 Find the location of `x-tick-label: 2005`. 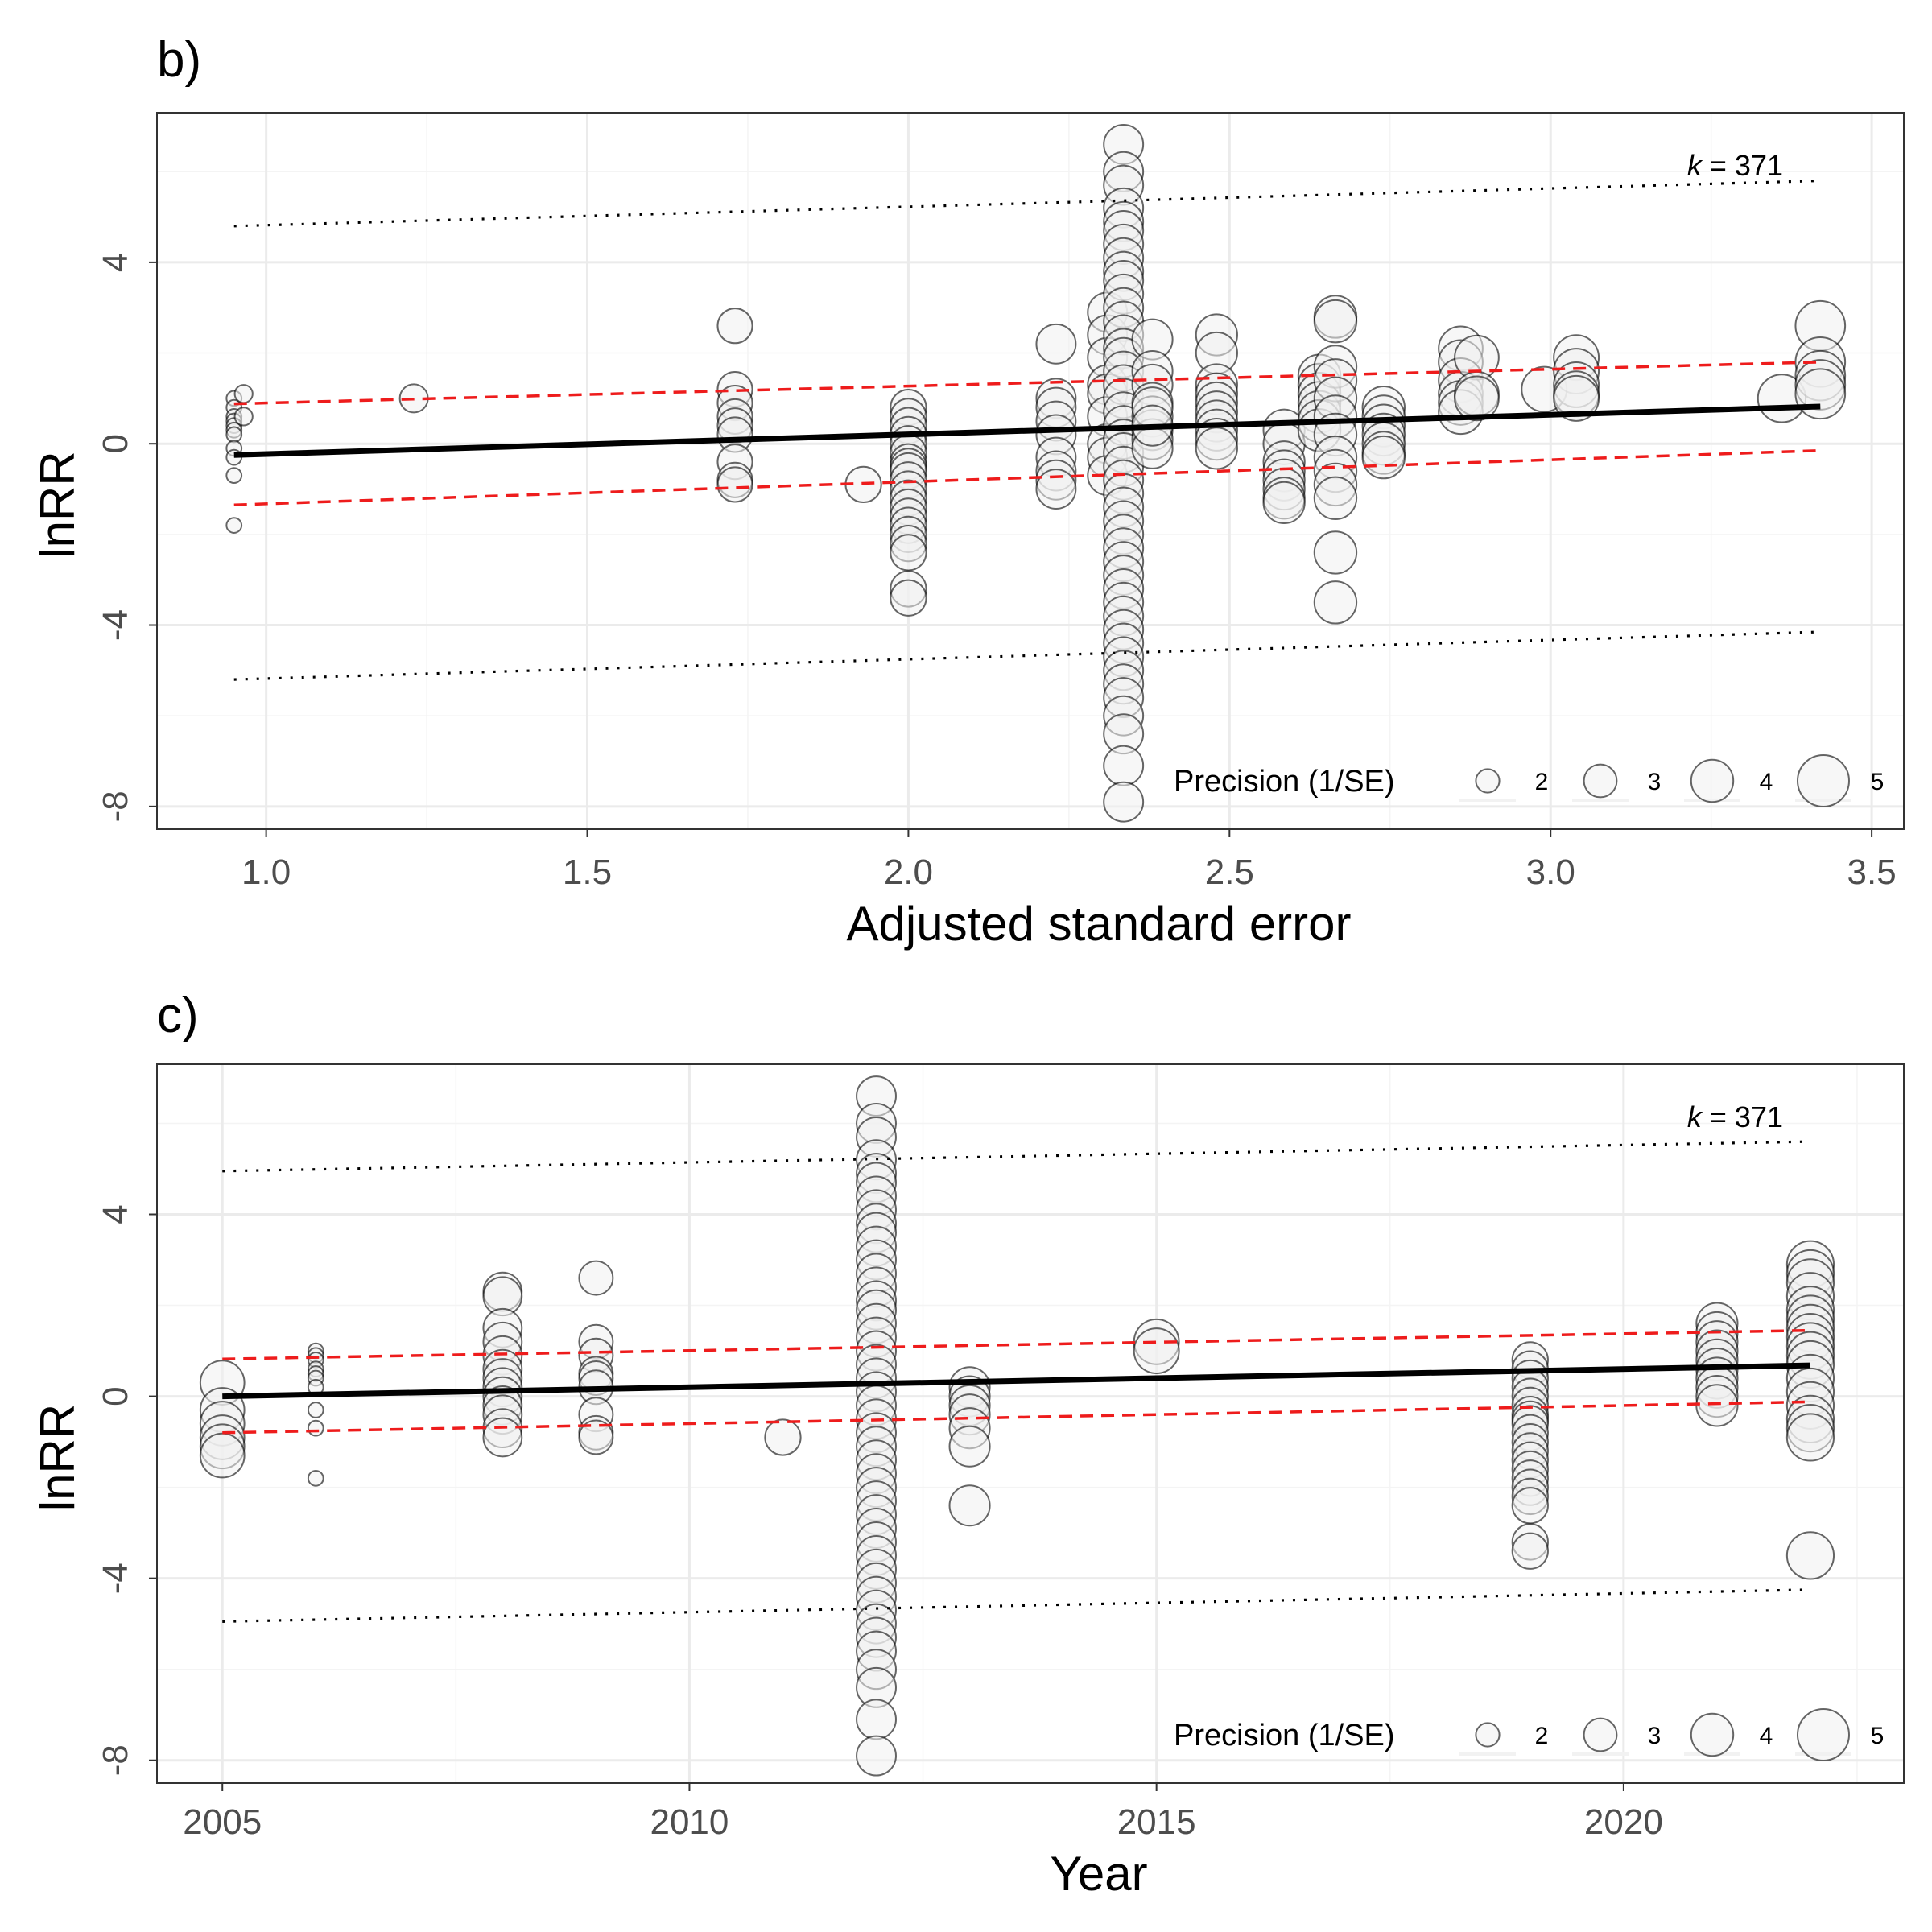

x-tick-label: 2005 is located at coordinates (222, 1822).